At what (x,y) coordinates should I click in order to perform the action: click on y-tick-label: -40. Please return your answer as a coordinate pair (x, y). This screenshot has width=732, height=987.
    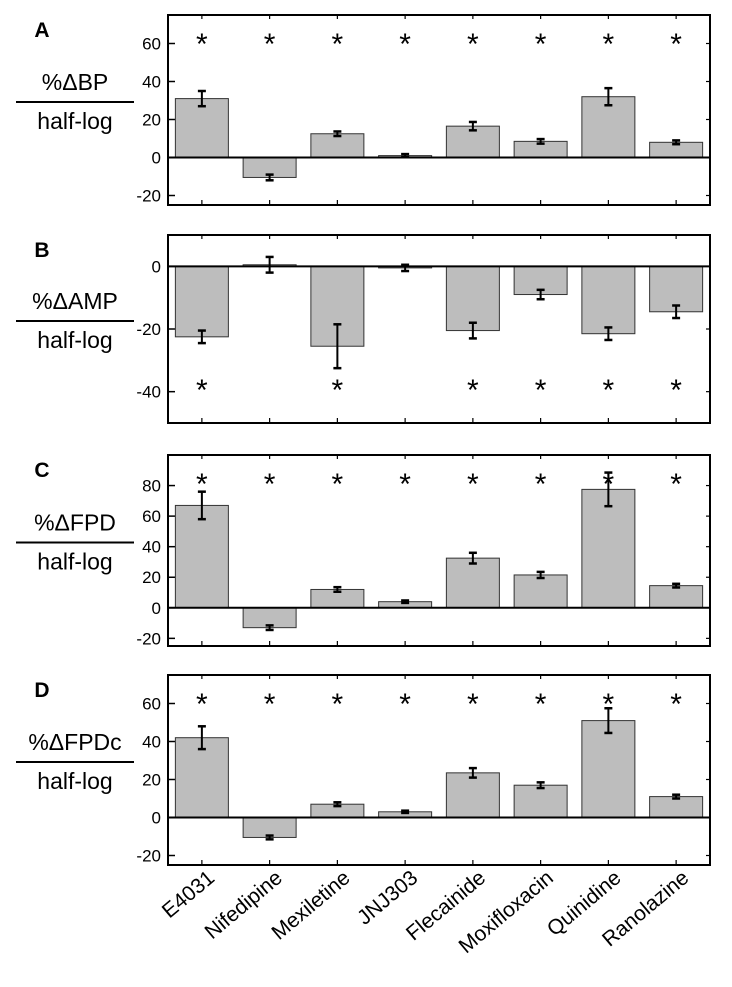
    Looking at the image, I should click on (148, 392).